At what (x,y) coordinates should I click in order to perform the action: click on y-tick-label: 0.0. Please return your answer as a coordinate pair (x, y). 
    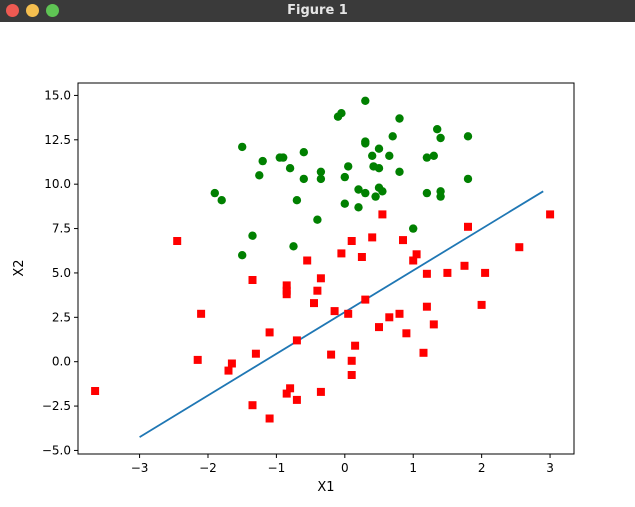
    Looking at the image, I should click on (61, 362).